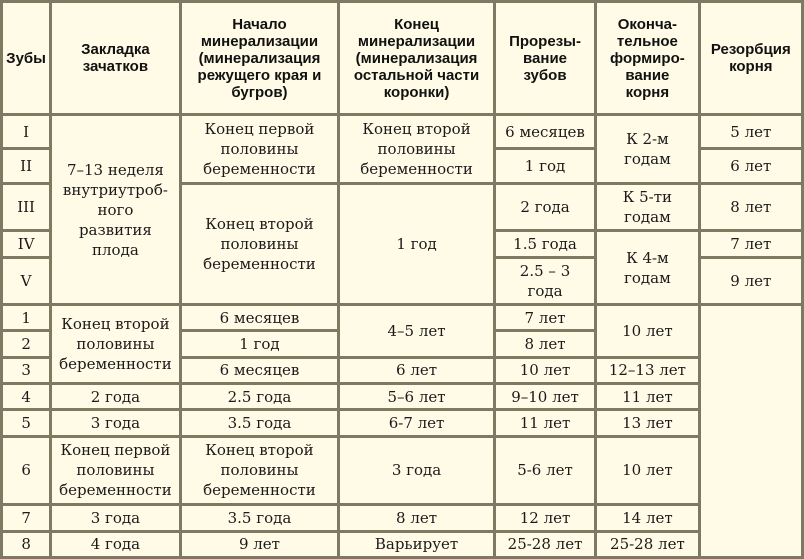 The height and width of the screenshot is (559, 804). I want to click on tooth-cell: 2, so click(26, 344).